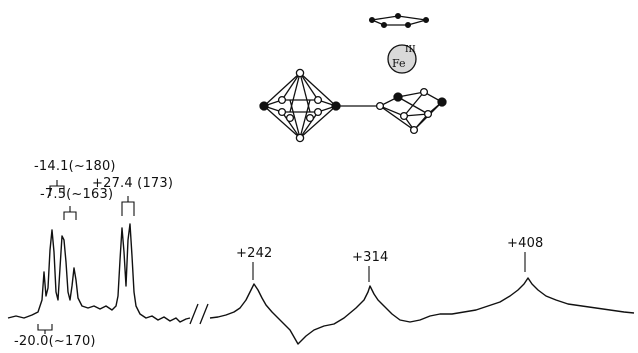 This screenshot has height=353, width=638. What do you see at coordinates (55, 341) in the screenshot?
I see `peak-label-p7: -20.0(~170)` at bounding box center [55, 341].